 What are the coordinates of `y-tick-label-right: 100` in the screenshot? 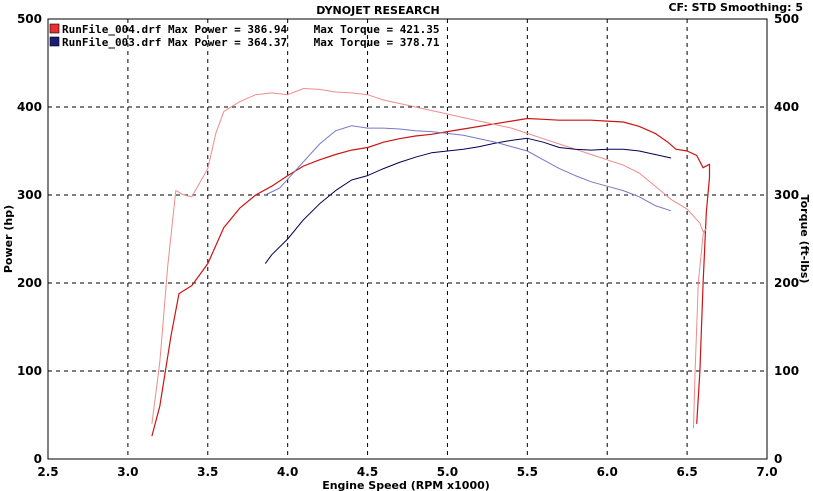 It's located at (786, 371).